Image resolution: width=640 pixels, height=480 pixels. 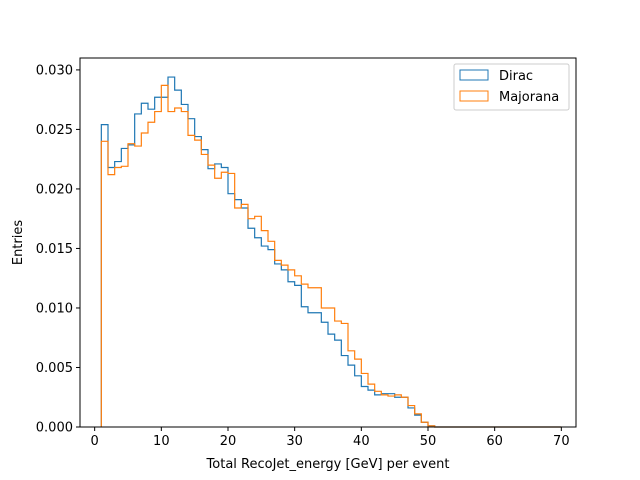 What do you see at coordinates (54, 428) in the screenshot?
I see `y-tick-label: 0.000` at bounding box center [54, 428].